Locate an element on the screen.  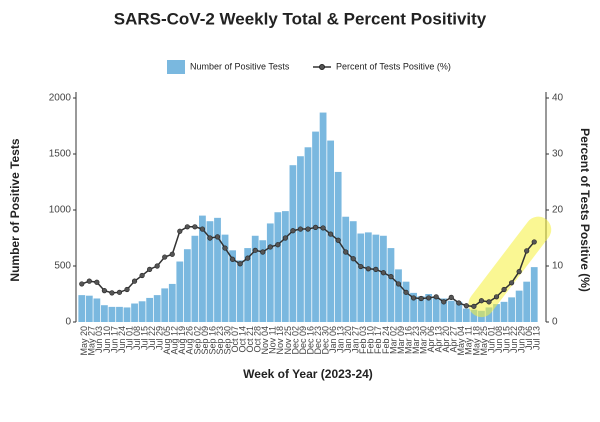
y2-tick-label: 40 is located at coordinates (558, 98).